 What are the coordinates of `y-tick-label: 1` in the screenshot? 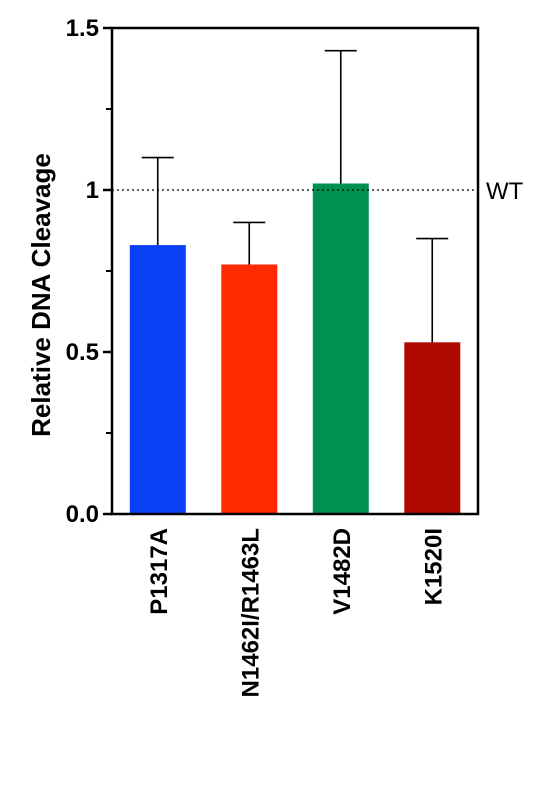 It's located at (92, 190).